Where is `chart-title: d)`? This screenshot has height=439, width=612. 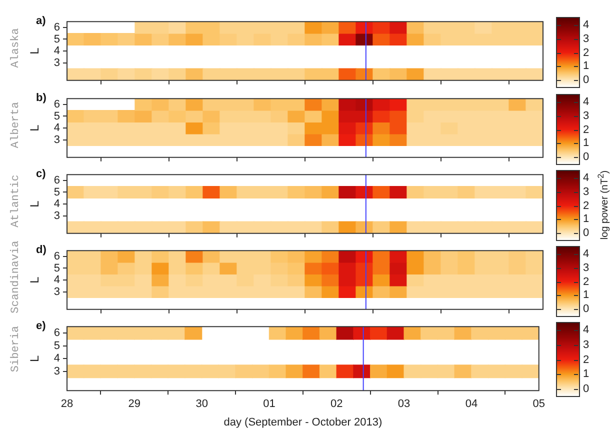 chart-title: d) is located at coordinates (41, 250).